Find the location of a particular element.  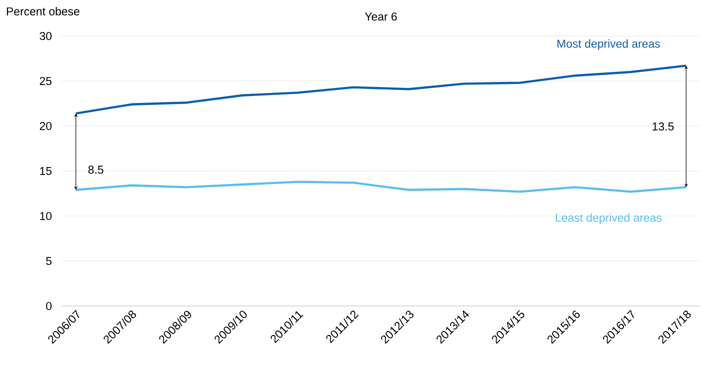

annotation: 8.5 is located at coordinates (96, 170).